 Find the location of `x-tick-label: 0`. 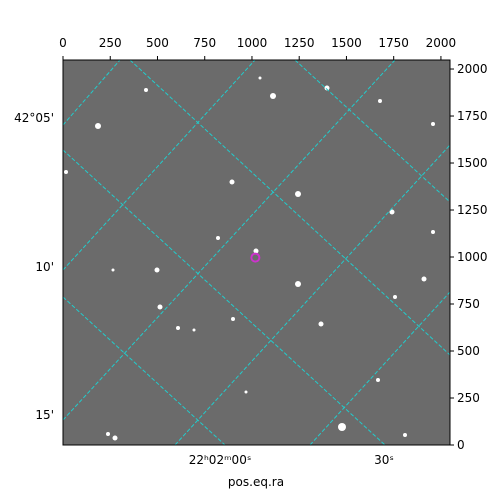

x-tick-label: 0 is located at coordinates (63, 43).